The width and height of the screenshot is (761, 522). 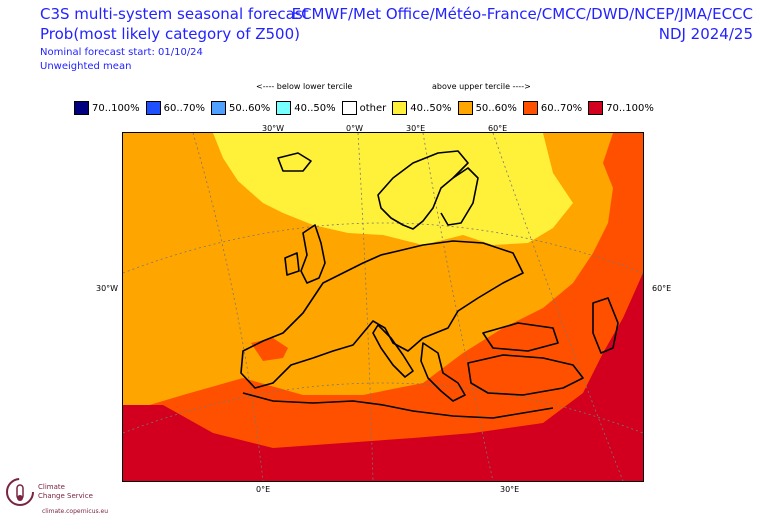 I want to click on logo-line1: Climate, so click(x=51, y=487).